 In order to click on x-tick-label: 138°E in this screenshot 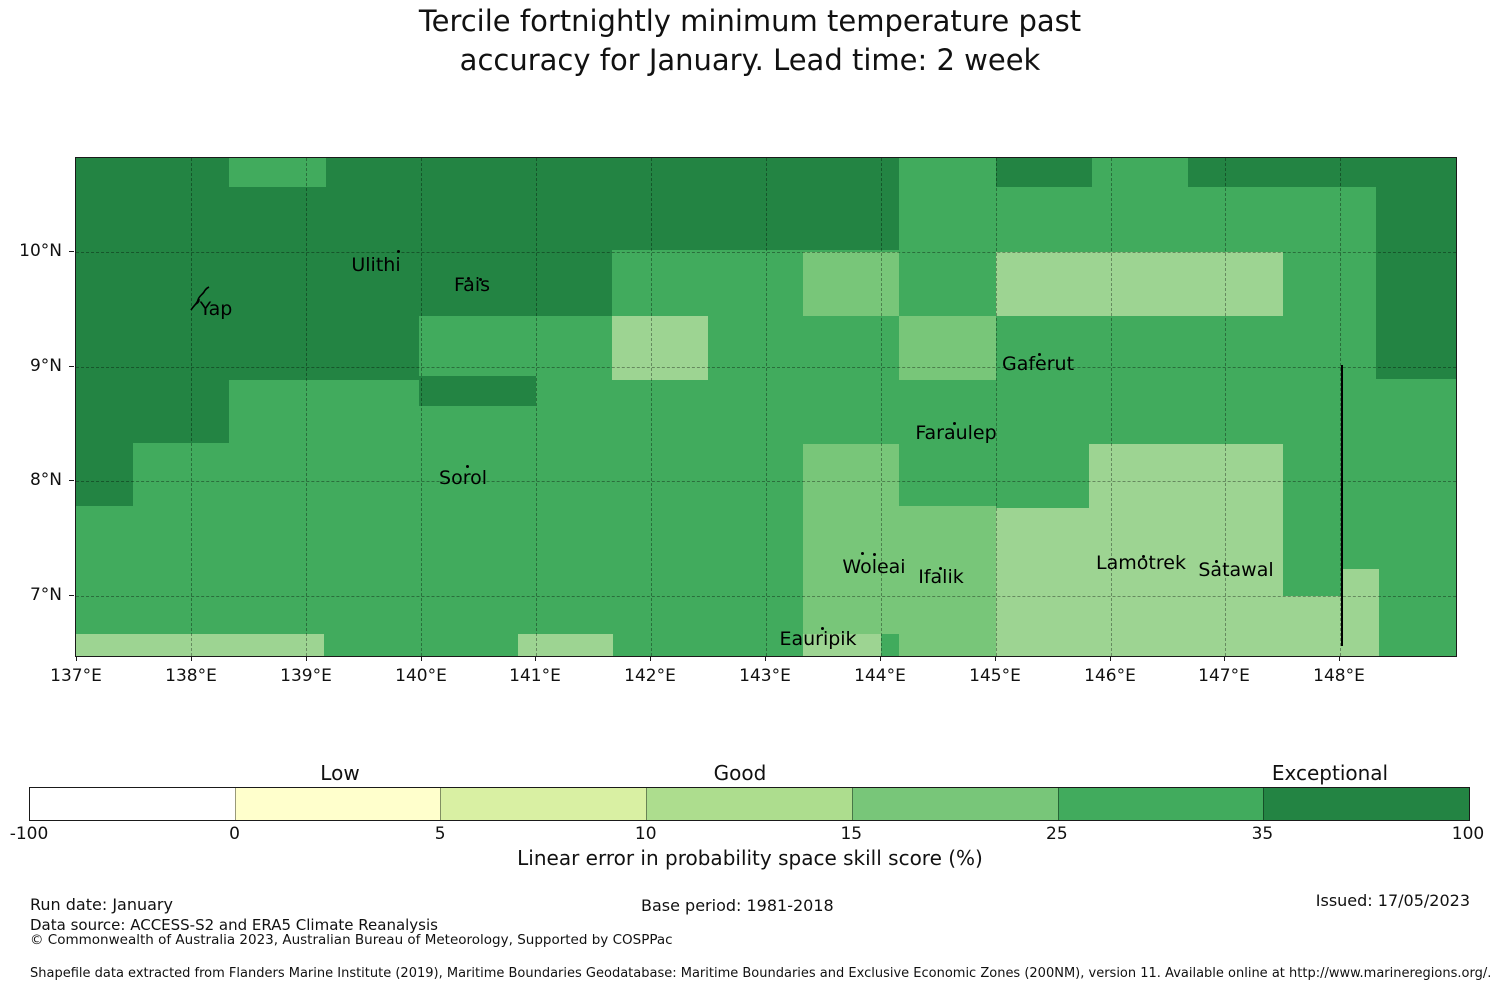, I will do `click(191, 676)`.